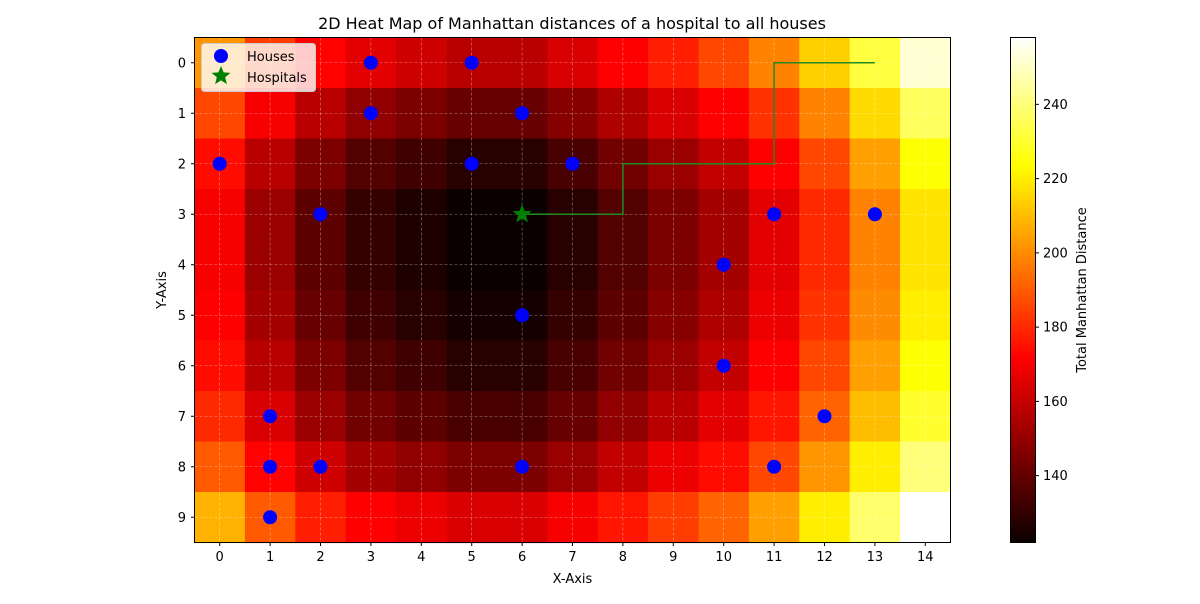 This screenshot has height=604, width=1200. What do you see at coordinates (1051, 291) in the screenshot?
I see `colorbar-ticks: 140 160 180 200 220 240` at bounding box center [1051, 291].